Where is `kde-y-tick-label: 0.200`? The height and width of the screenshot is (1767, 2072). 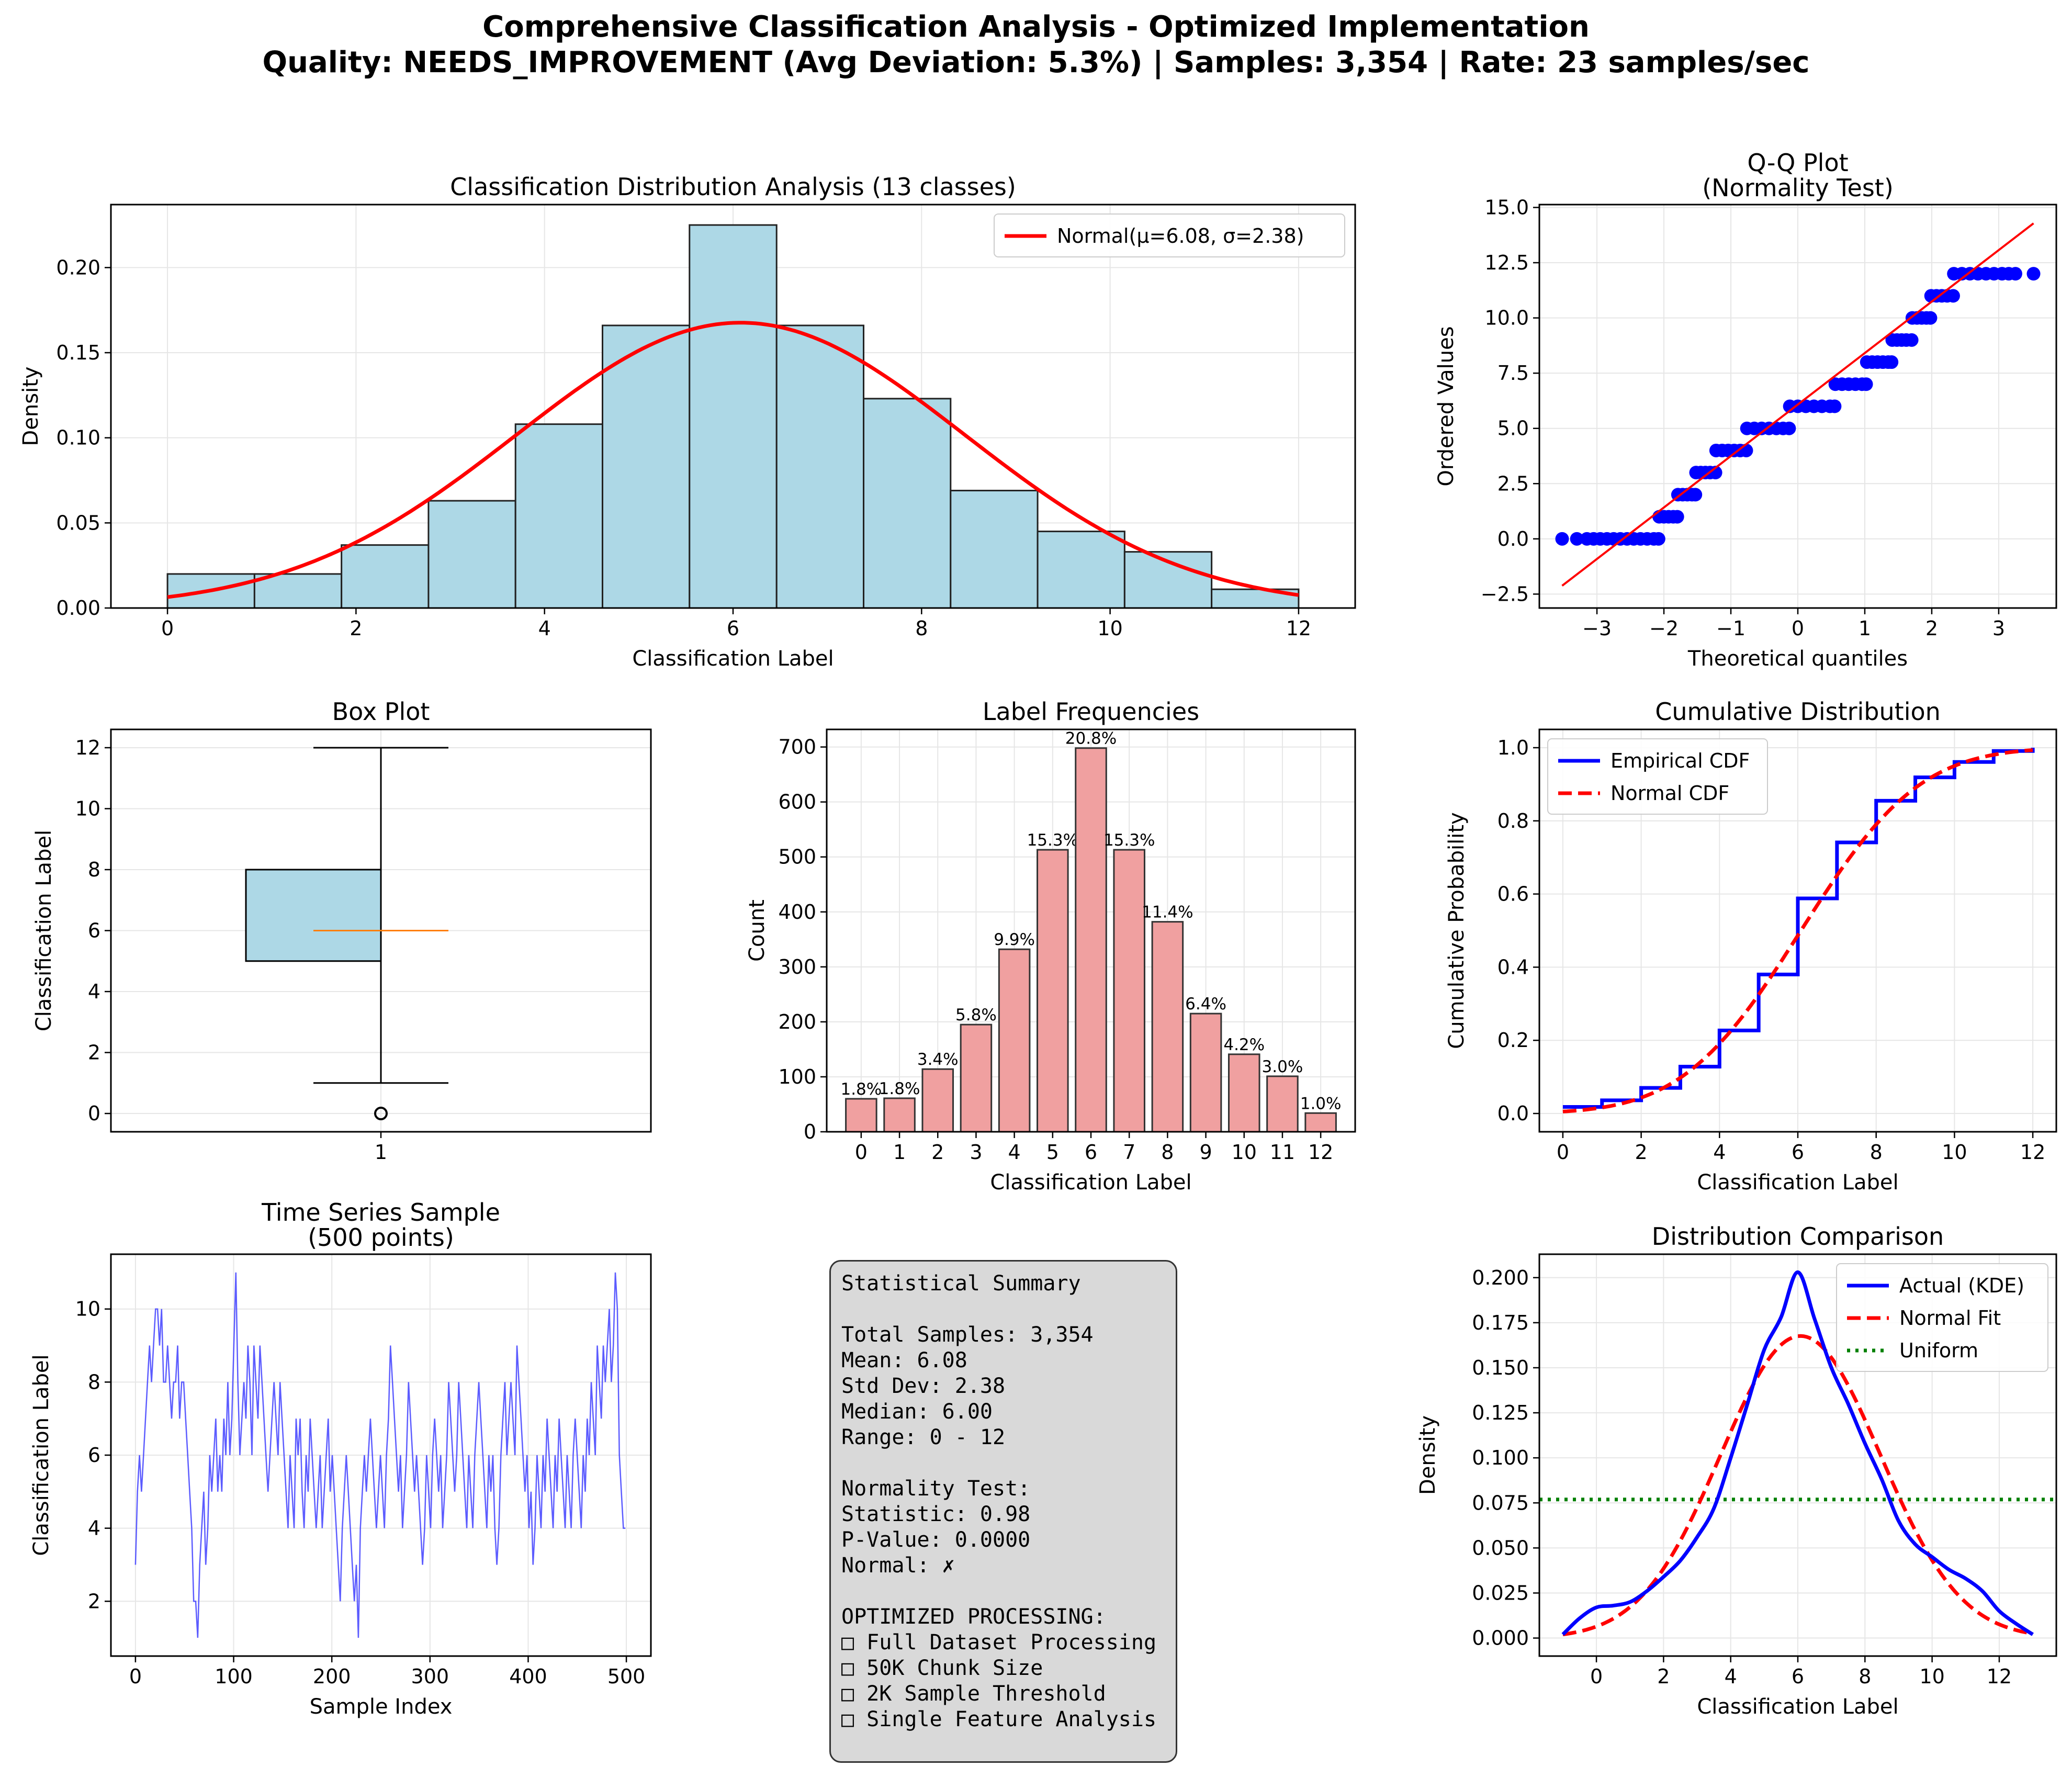
kde-y-tick-label: 0.200 is located at coordinates (1500, 1277).